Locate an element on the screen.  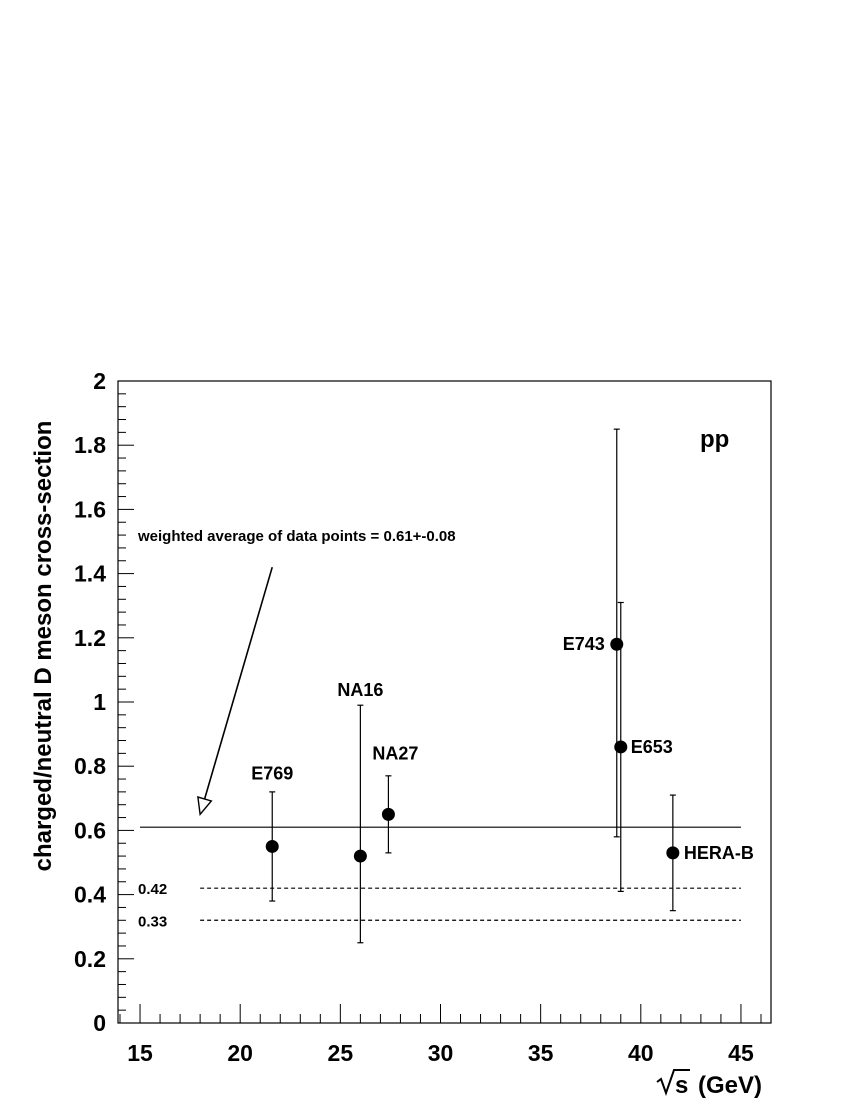
data-point-group: NA27 is located at coordinates (395, 798).